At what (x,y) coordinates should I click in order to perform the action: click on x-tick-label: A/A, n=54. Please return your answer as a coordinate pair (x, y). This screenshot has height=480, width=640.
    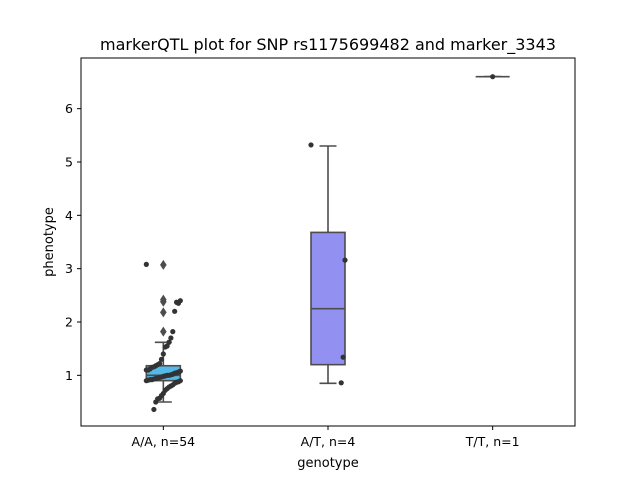
    Looking at the image, I should click on (164, 441).